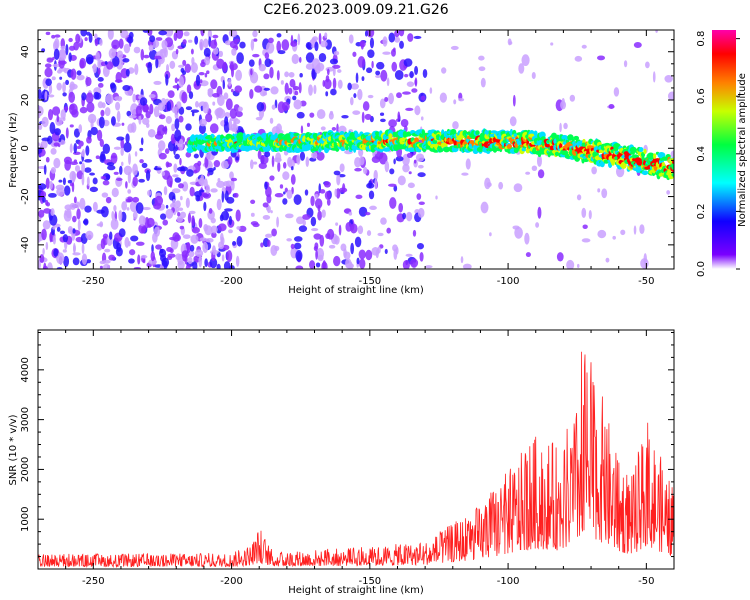 This screenshot has width=750, height=600. What do you see at coordinates (25, 419) in the screenshot?
I see `snr-y-tick-label: 3000` at bounding box center [25, 419].